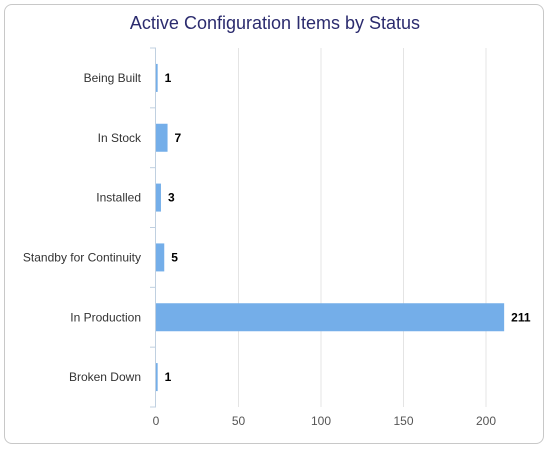 This screenshot has height=450, width=550. Describe the element at coordinates (321, 421) in the screenshot. I see `x-tick-label: 100` at that location.